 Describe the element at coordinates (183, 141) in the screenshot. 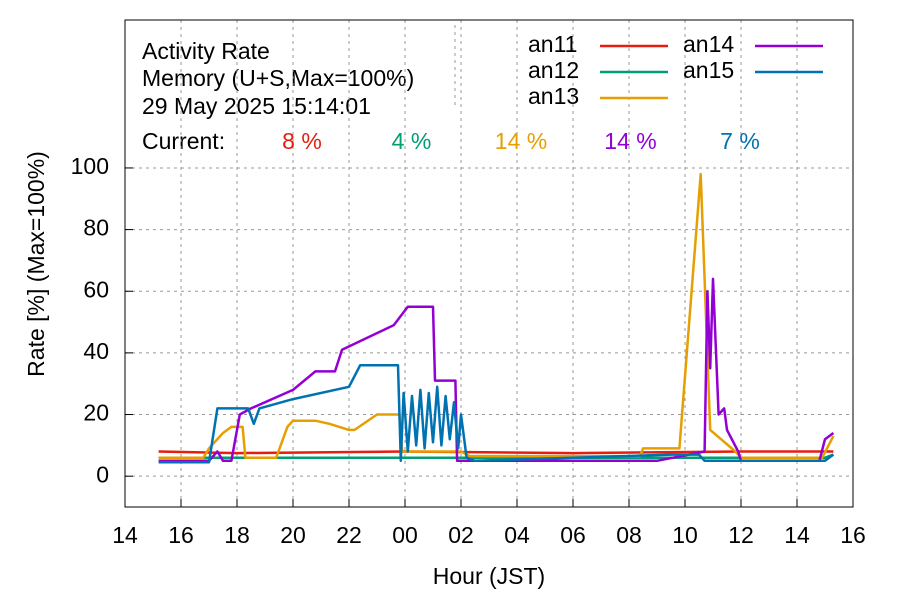

I see `current-title: Current:` at that location.